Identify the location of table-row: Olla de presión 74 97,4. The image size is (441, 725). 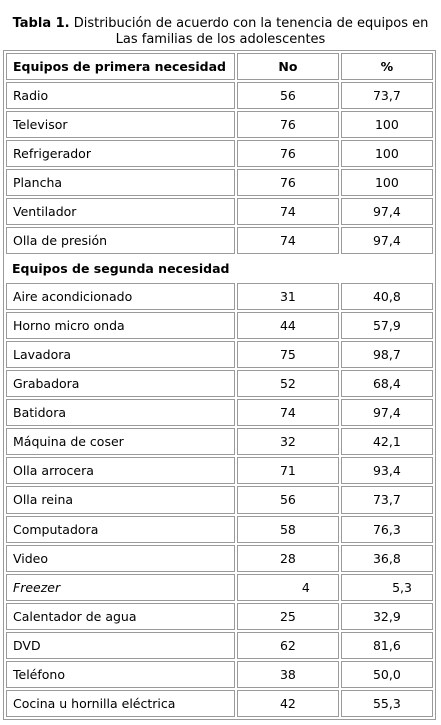
(219, 241).